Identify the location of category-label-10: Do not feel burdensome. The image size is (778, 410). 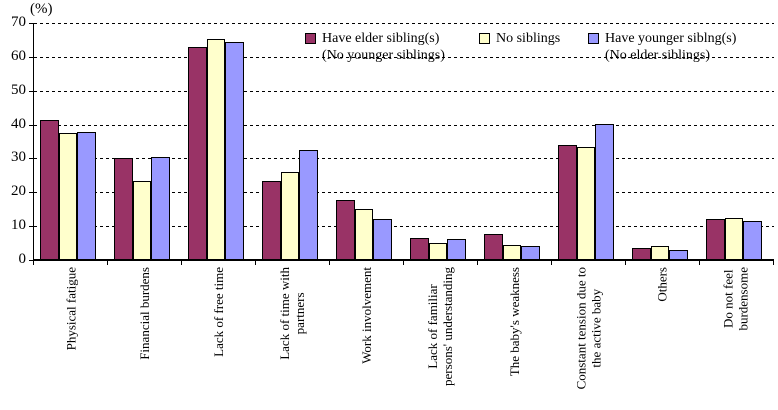
(735, 299).